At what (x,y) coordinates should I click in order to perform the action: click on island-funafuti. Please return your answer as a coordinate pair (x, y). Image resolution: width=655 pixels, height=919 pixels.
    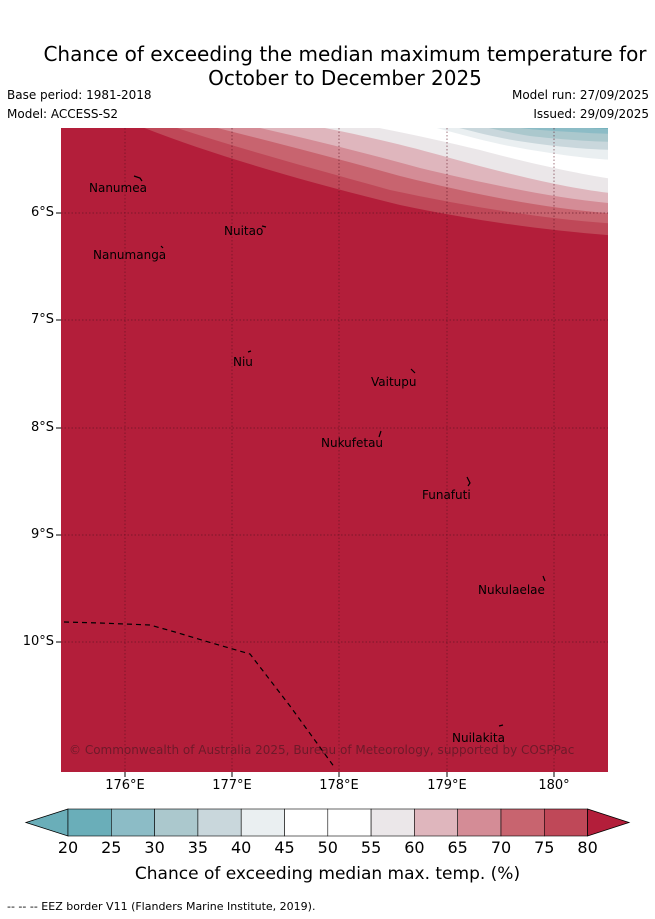
    Looking at the image, I should click on (468, 481).